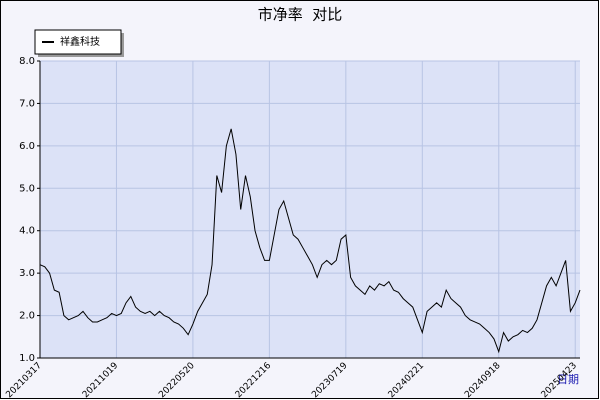  Describe the element at coordinates (27, 188) in the screenshot. I see `y-tick-label: 5.0` at that location.